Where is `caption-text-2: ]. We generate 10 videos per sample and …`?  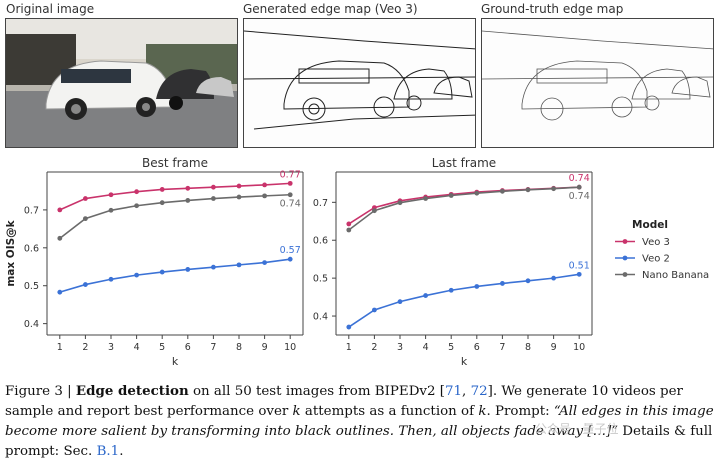
caption-text-2: ]. We generate 10 videos per sample and … is located at coordinates (344, 401).